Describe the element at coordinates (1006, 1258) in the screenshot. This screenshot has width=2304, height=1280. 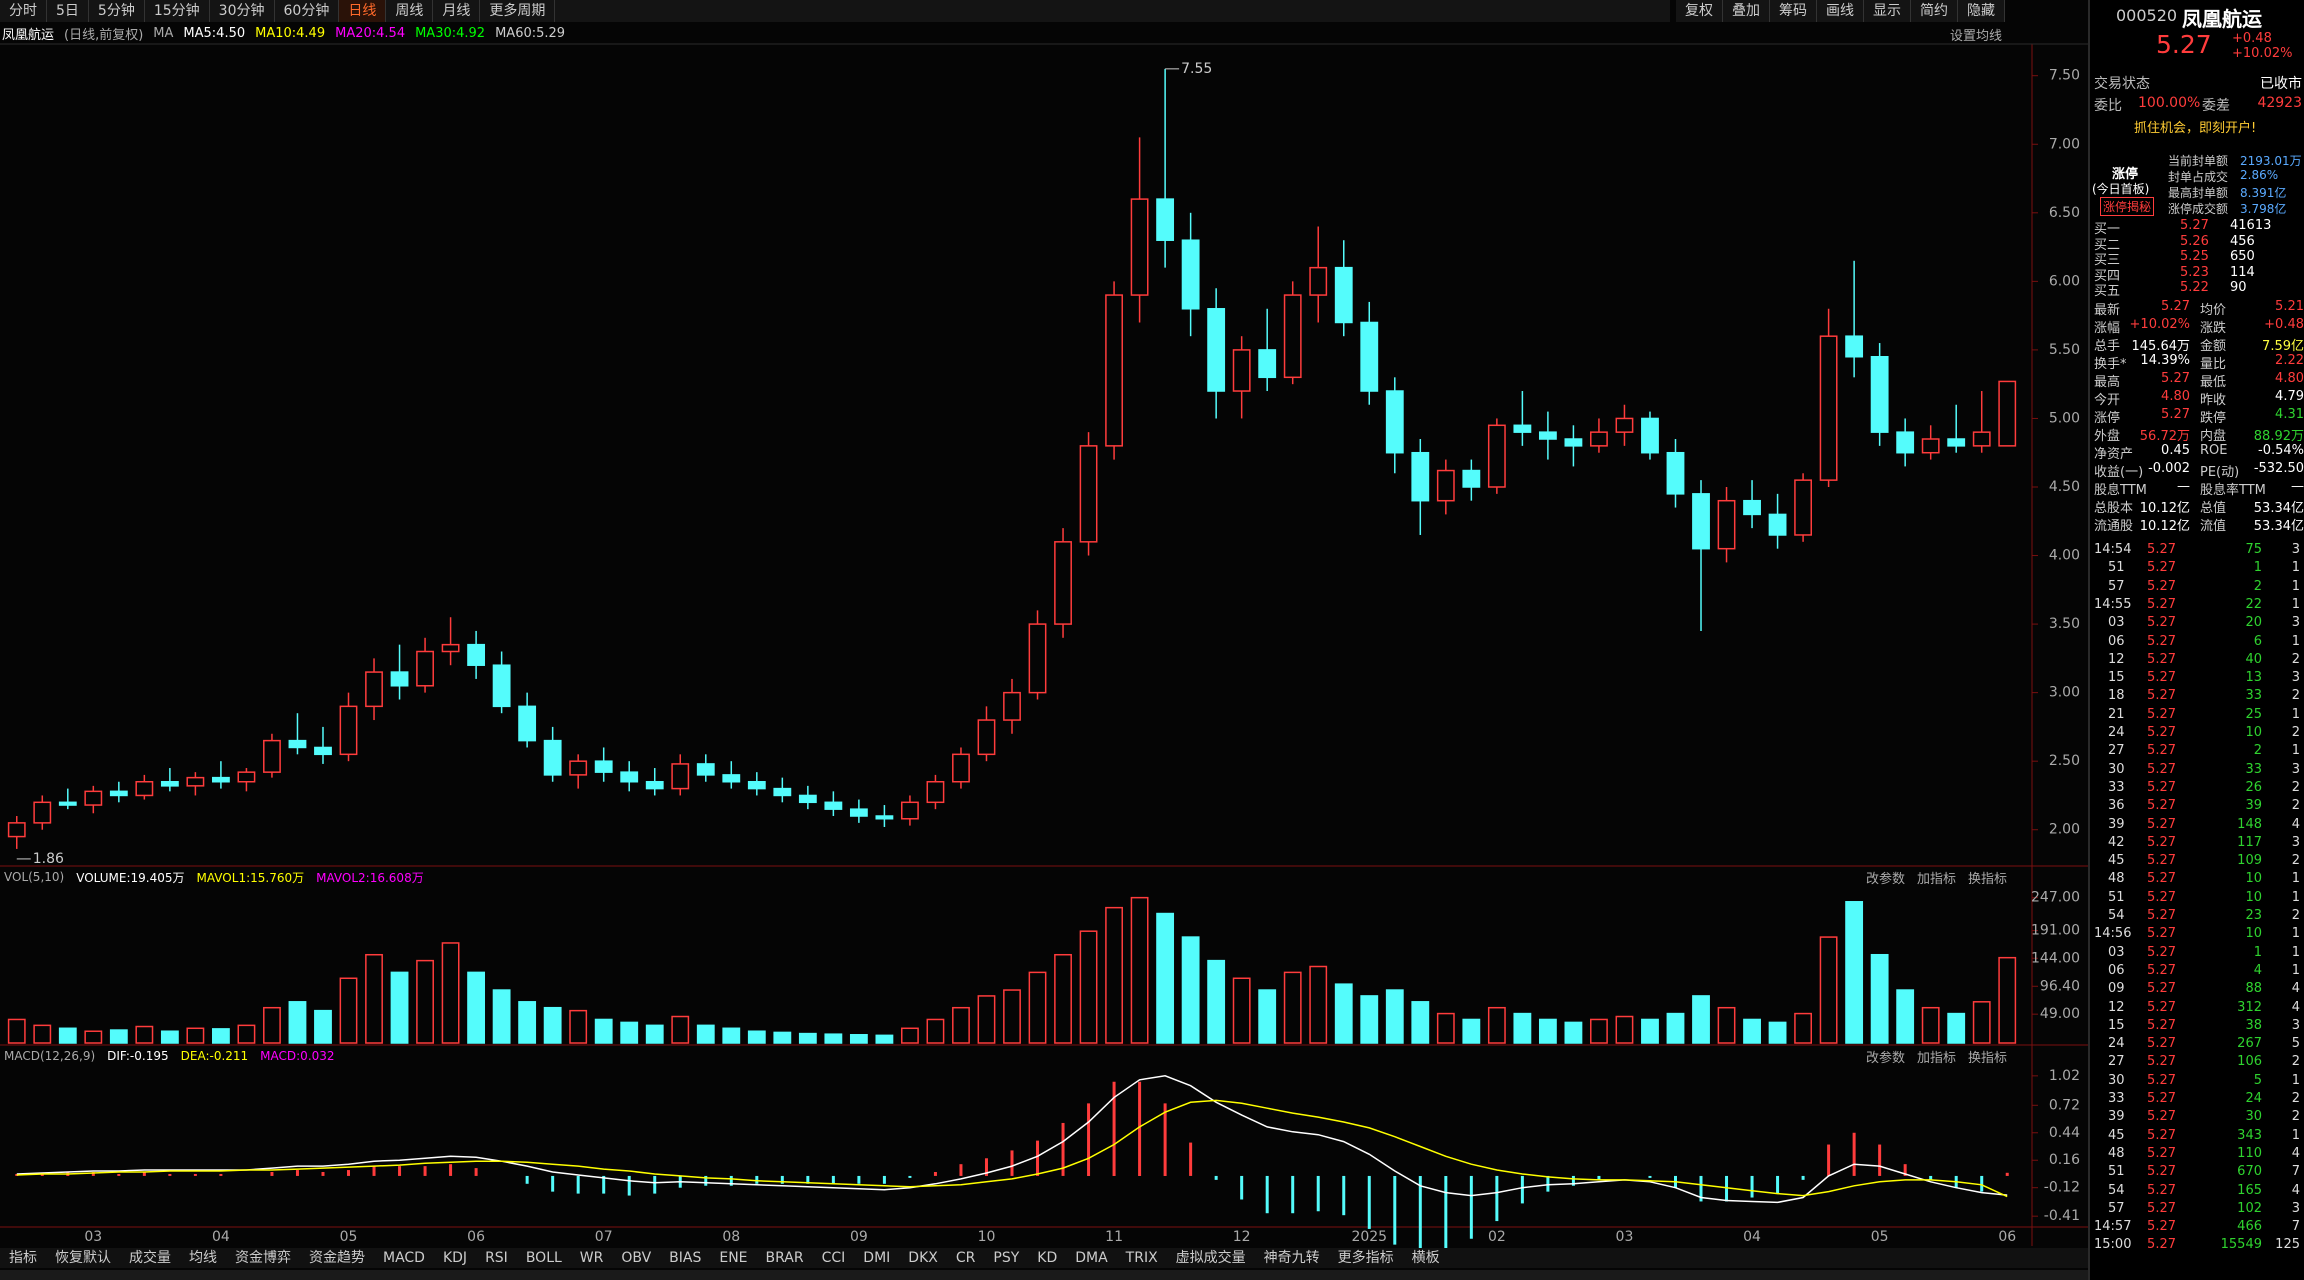
I see `indicator-tab: PSY` at that location.